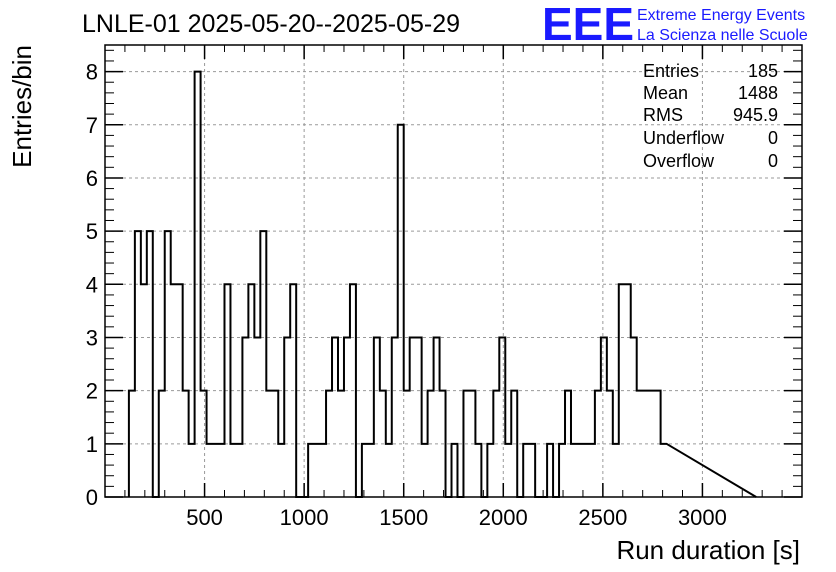 Image resolution: width=836 pixels, height=572 pixels. Describe the element at coordinates (92, 391) in the screenshot. I see `y-tick-label: 2` at that location.